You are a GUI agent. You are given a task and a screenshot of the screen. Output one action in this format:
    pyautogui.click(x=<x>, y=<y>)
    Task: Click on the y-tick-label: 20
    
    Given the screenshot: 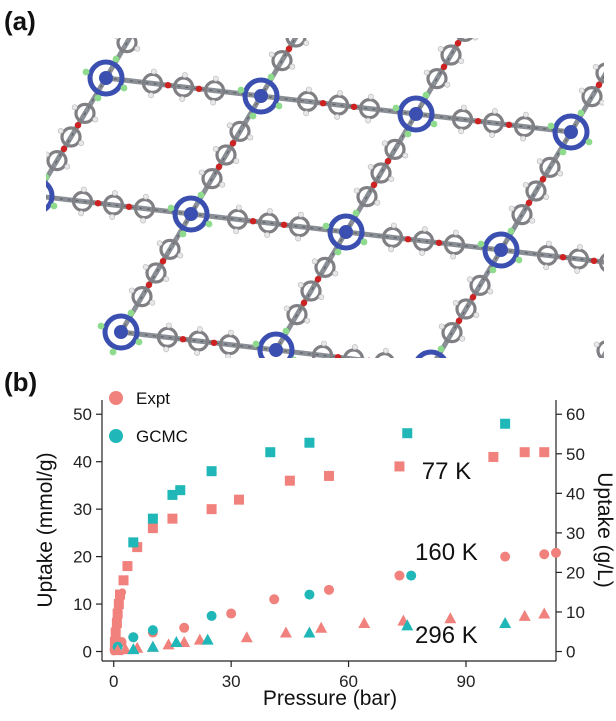 What is the action you would take?
    pyautogui.click(x=82, y=557)
    